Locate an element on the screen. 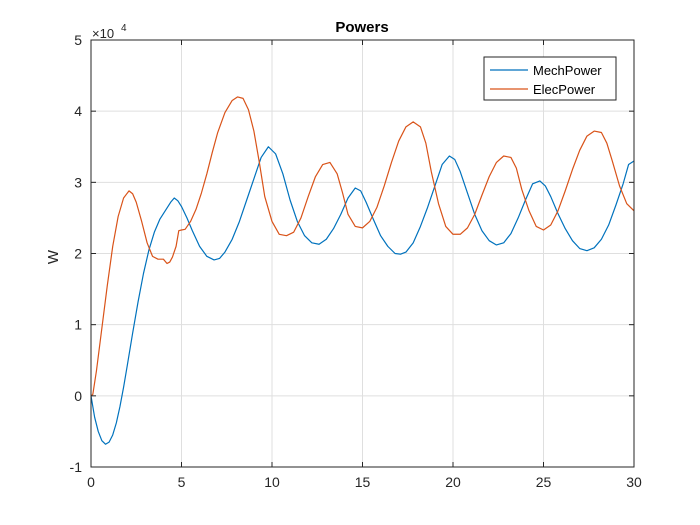 Image resolution: width=700 pixels, height=525 pixels. y-exponent-base: ×10 is located at coordinates (103, 33).